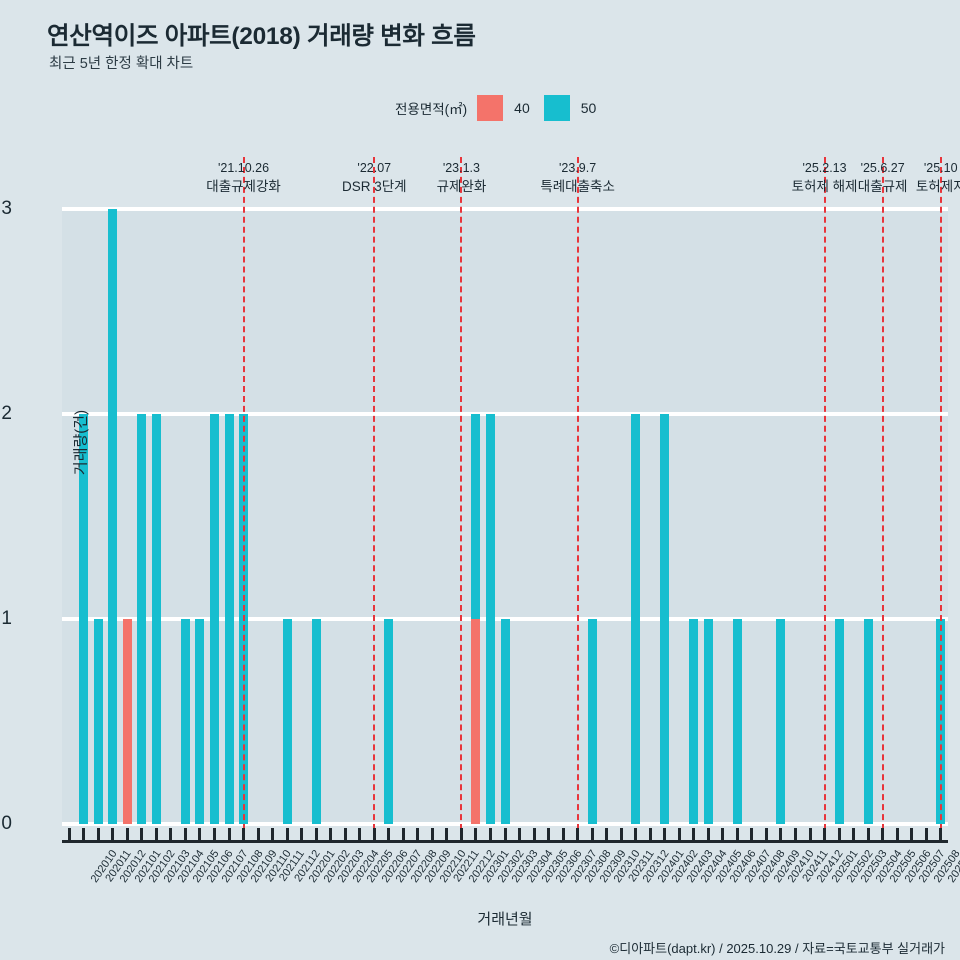  I want to click on event-date: '25.2.13, so click(824, 168).